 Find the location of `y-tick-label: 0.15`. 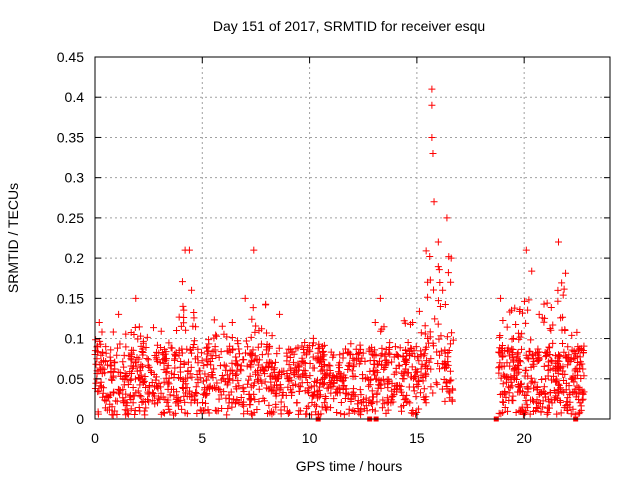

y-tick-label: 0.15 is located at coordinates (70, 298).